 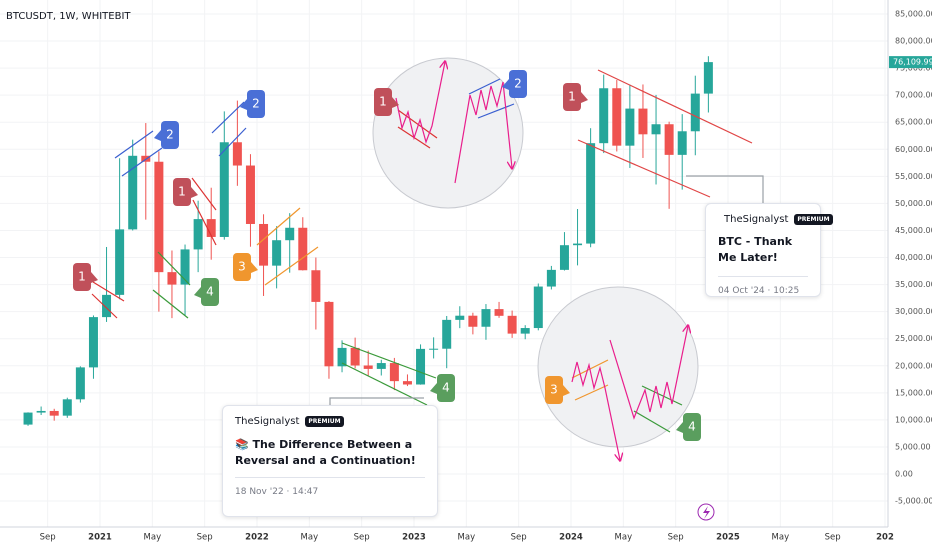 What do you see at coordinates (257, 538) in the screenshot?
I see `x-tick-label: 2022` at bounding box center [257, 538].